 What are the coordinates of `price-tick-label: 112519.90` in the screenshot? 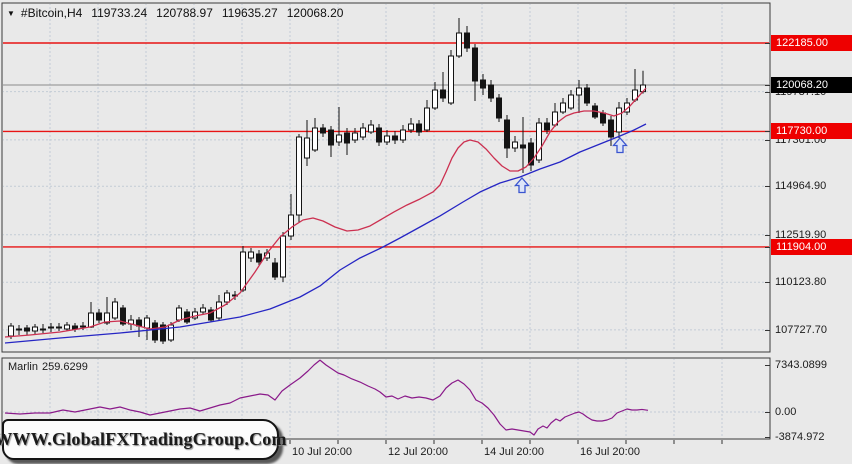 It's located at (801, 234).